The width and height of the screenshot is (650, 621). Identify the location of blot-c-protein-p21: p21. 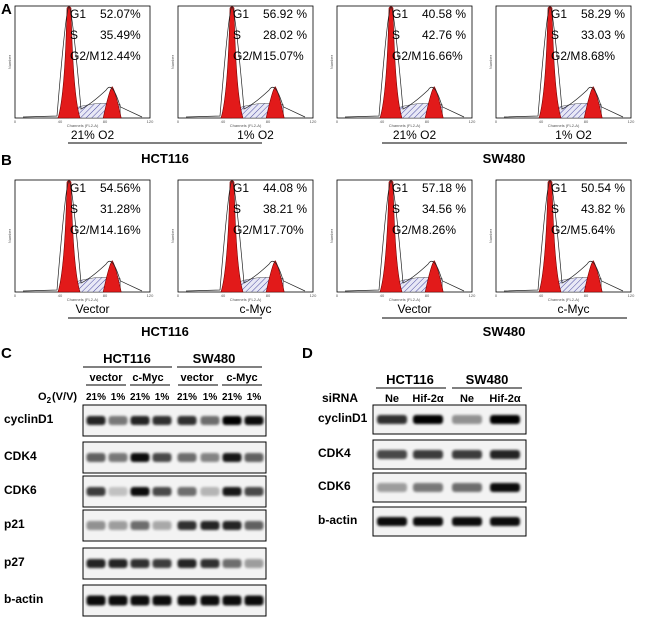
(14, 524).